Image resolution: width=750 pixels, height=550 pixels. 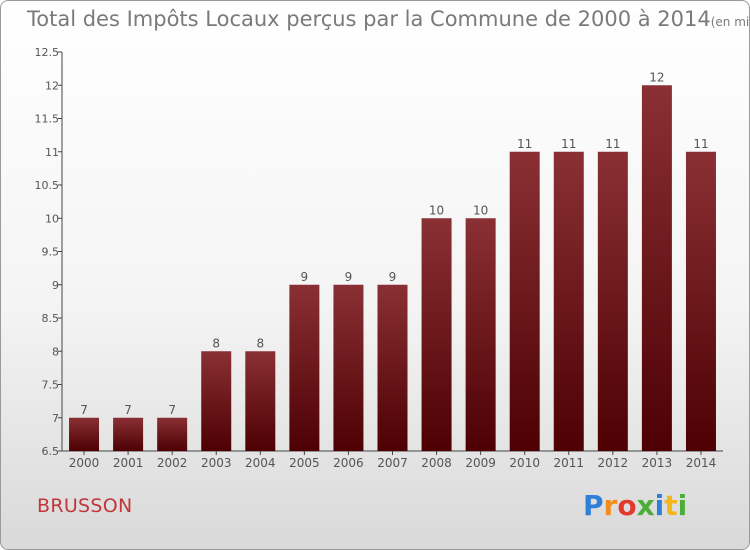 I want to click on data-label-2005: 9, so click(x=305, y=277).